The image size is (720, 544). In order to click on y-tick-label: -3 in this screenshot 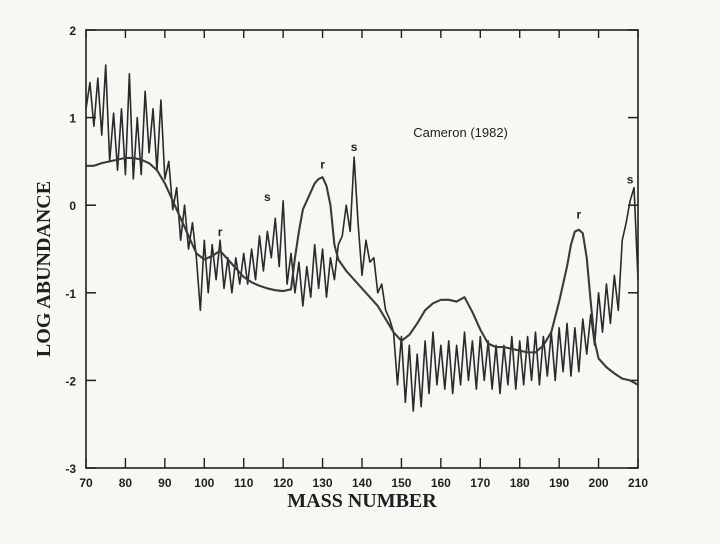, I will do `click(70, 469)`.